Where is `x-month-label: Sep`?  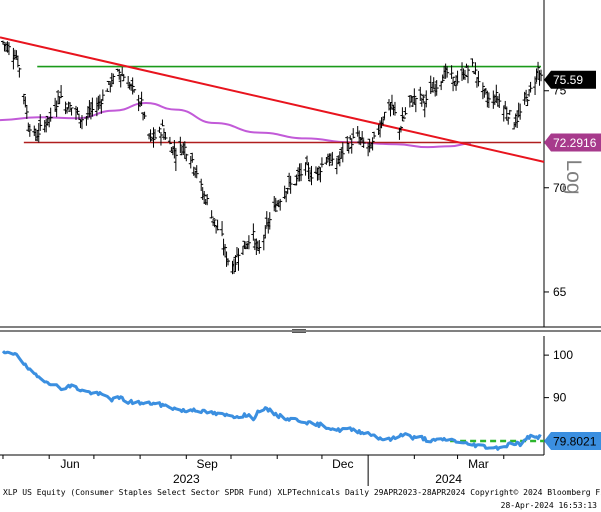 x-month-label: Sep is located at coordinates (207, 464).